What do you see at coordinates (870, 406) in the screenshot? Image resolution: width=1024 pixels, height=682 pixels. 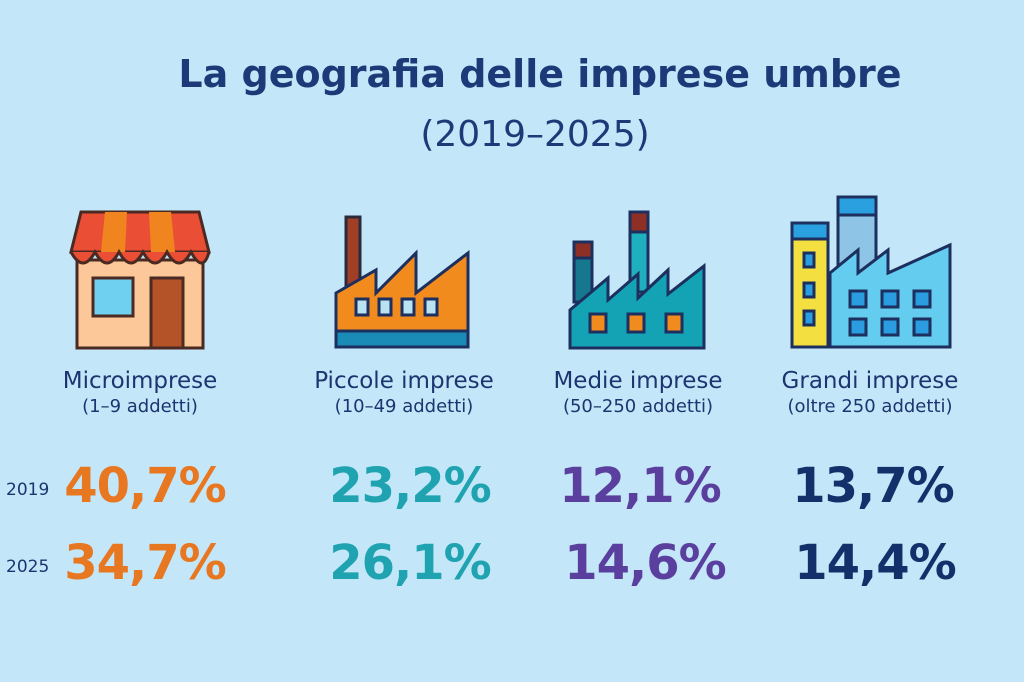 I see `category-detail: (oltre 250 addetti)` at bounding box center [870, 406].